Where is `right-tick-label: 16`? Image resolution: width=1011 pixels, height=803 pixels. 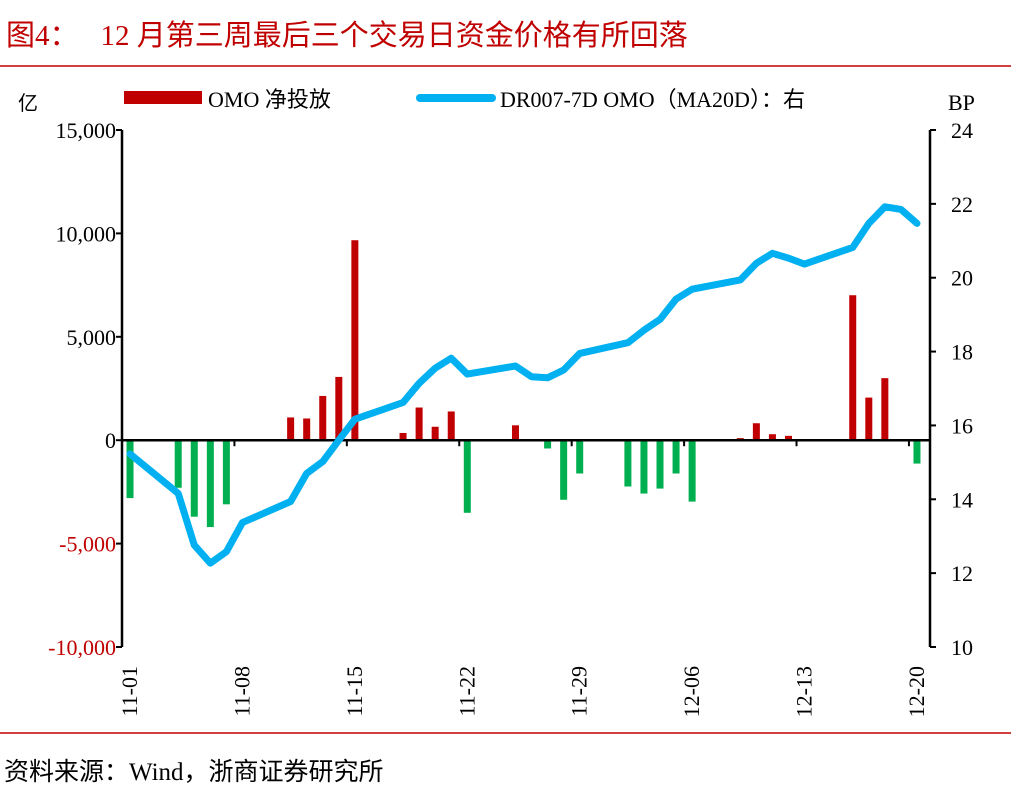
right-tick-label: 16 is located at coordinates (962, 425).